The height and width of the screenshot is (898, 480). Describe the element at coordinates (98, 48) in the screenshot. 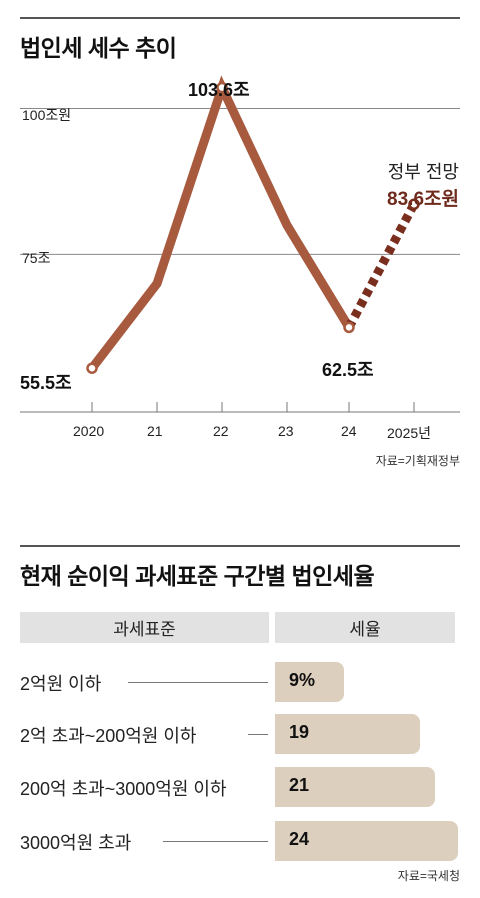

I see `chart1-title: 법인세 세수 추이` at that location.